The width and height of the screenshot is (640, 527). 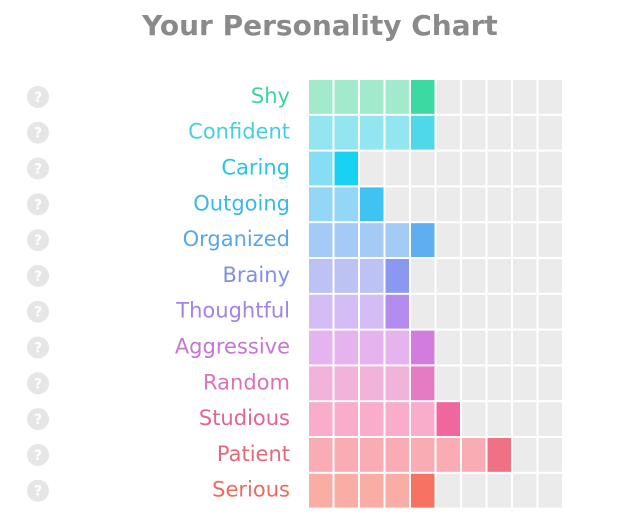 What do you see at coordinates (241, 203) in the screenshot?
I see `category-label: Outgoing` at bounding box center [241, 203].